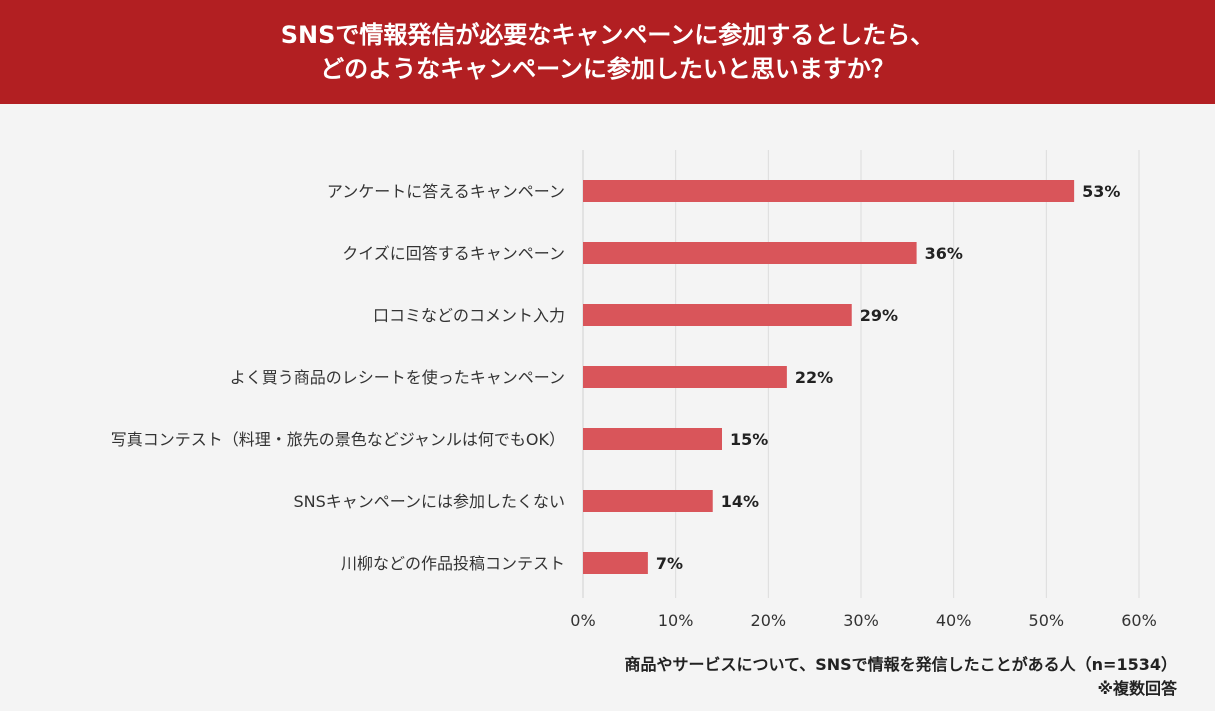 Image resolution: width=1215 pixels, height=711 pixels. What do you see at coordinates (740, 501) in the screenshot?
I see `value-label: 14%` at bounding box center [740, 501].